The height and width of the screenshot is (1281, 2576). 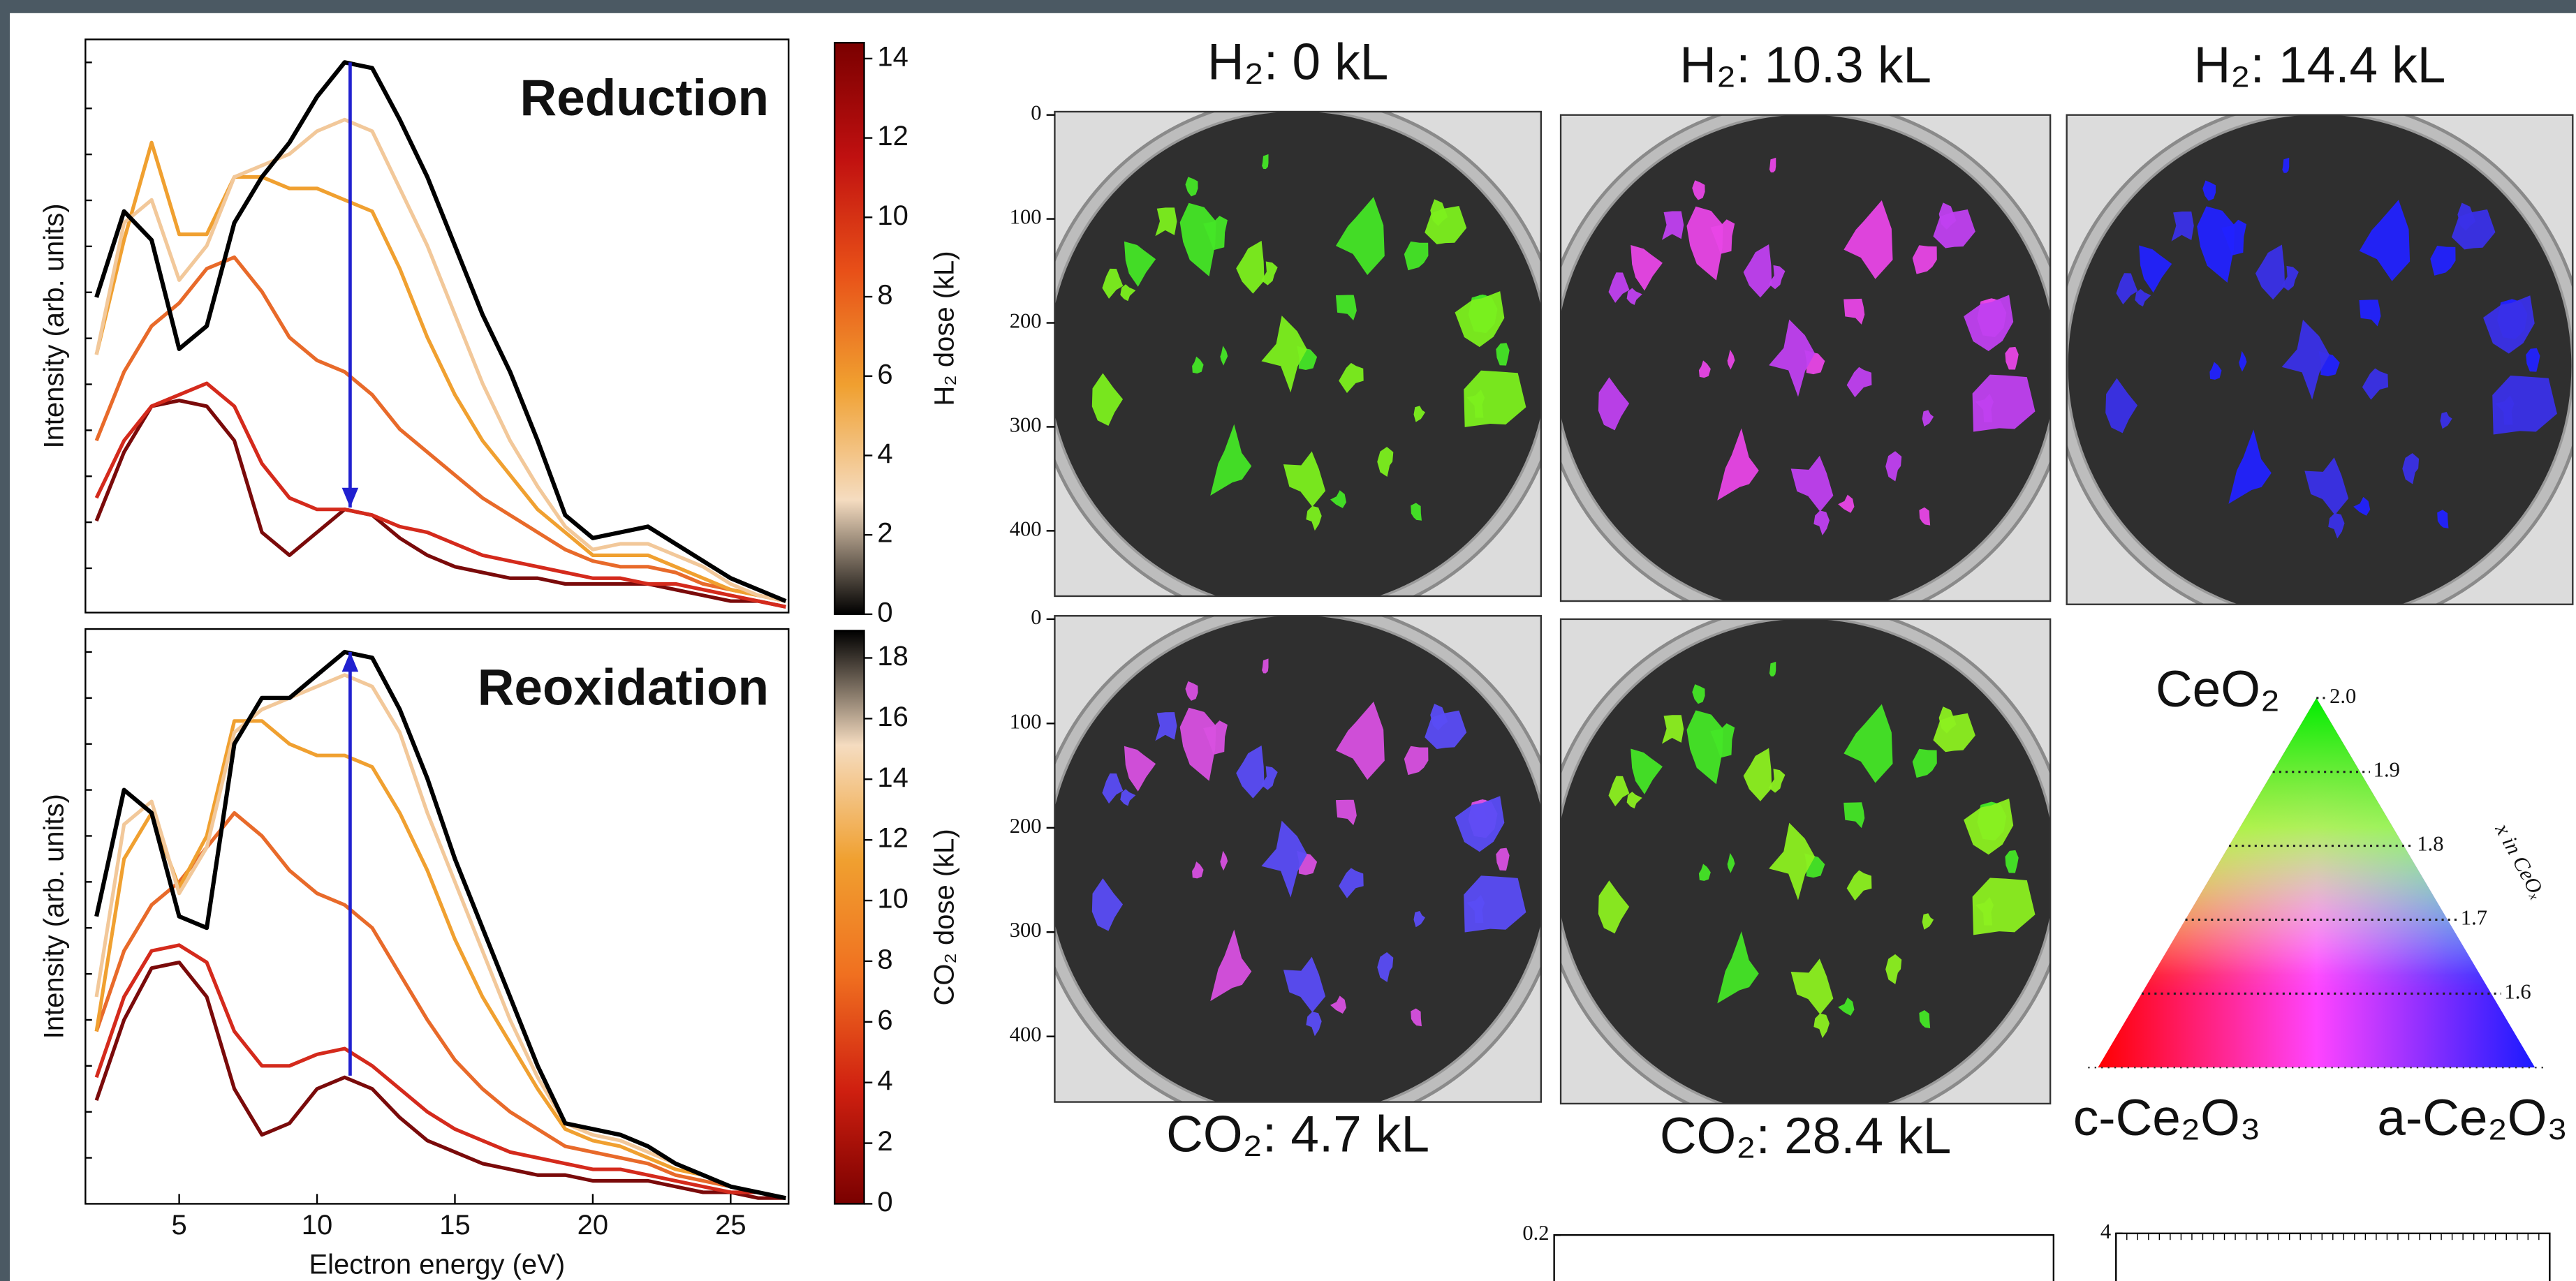 I want to click on tick-label: 2.0, so click(x=2343, y=696).